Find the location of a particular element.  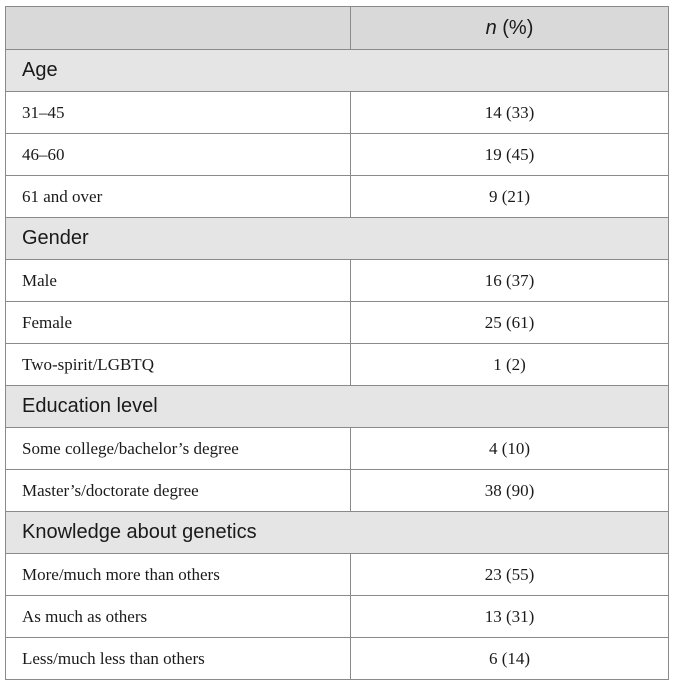

row-value: 23 (55) is located at coordinates (509, 574).